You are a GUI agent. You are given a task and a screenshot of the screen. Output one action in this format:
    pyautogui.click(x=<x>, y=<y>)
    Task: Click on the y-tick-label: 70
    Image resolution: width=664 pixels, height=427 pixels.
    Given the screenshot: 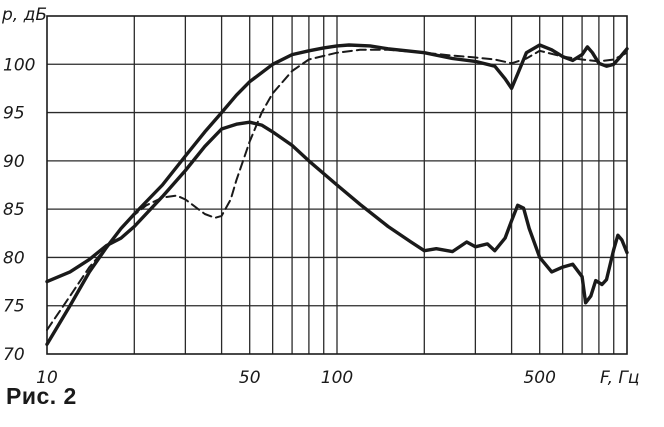 What is the action you would take?
    pyautogui.click(x=14, y=355)
    